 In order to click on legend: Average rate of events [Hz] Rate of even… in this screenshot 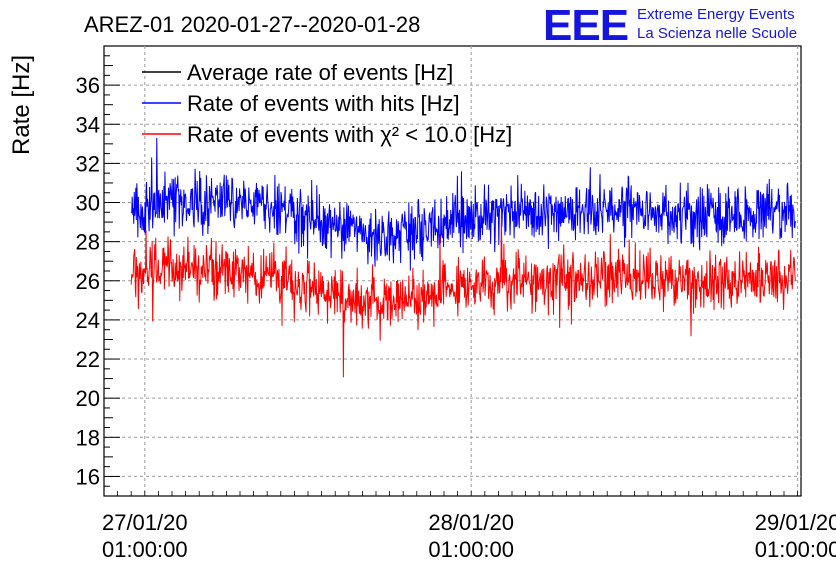, I will do `click(327, 103)`.